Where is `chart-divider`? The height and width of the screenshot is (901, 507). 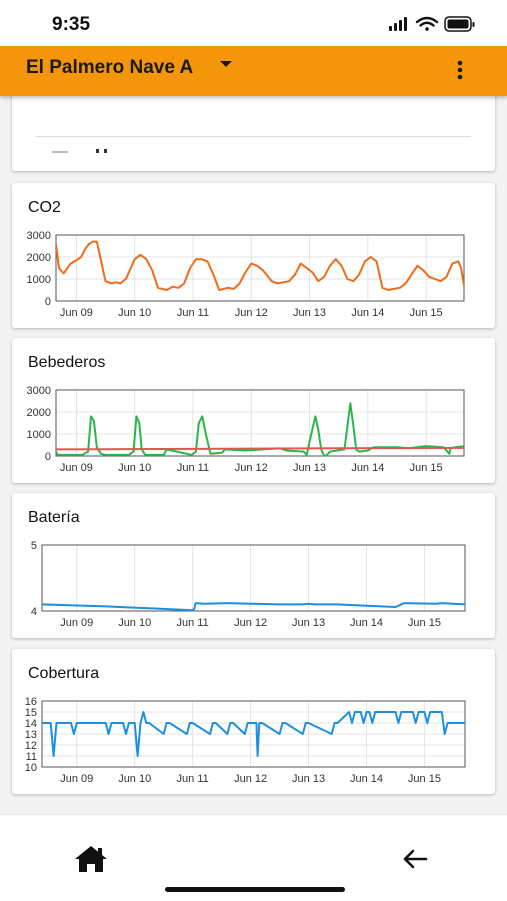
chart-divider is located at coordinates (253, 136).